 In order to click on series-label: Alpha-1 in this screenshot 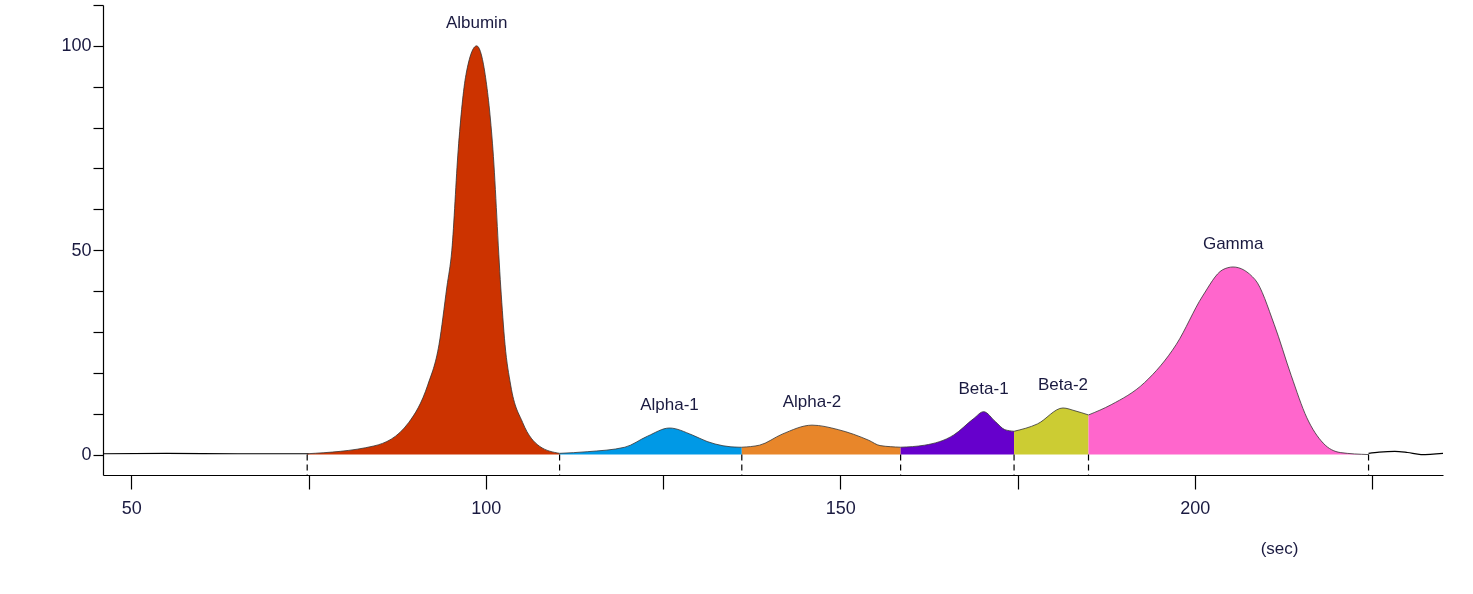, I will do `click(669, 404)`.